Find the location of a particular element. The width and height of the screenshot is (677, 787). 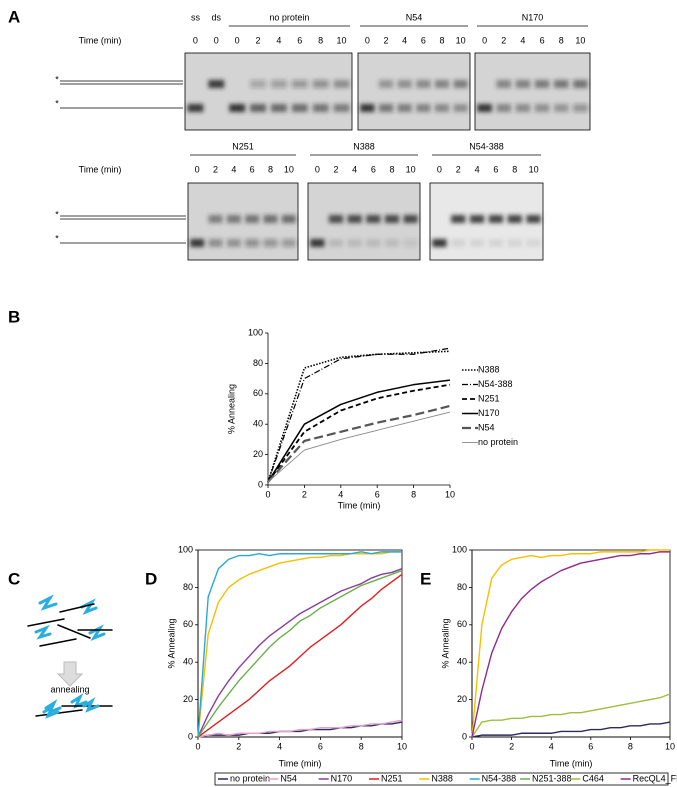

gel-title: N170 is located at coordinates (533, 17).